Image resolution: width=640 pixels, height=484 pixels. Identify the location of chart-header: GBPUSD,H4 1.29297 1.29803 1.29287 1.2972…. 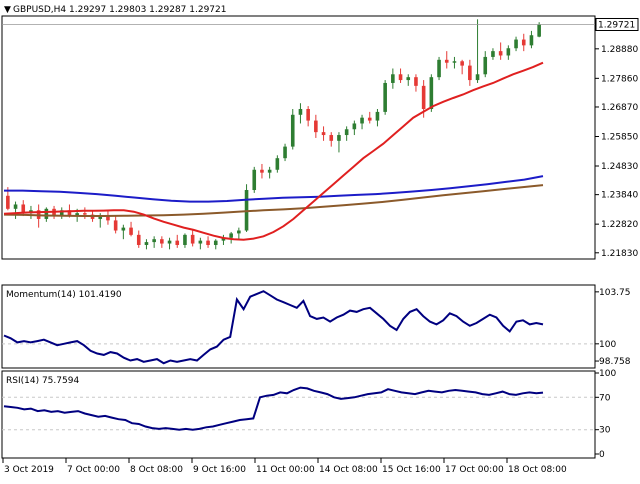
(119, 10).